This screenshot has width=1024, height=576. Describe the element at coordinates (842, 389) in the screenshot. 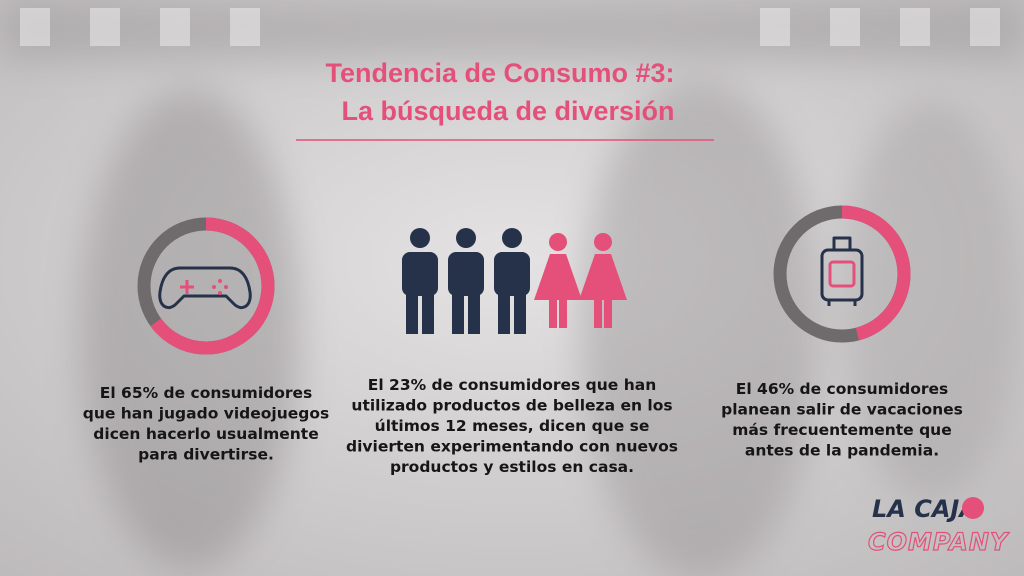

I see `stat-text-line: El 46% de consumidores` at that location.